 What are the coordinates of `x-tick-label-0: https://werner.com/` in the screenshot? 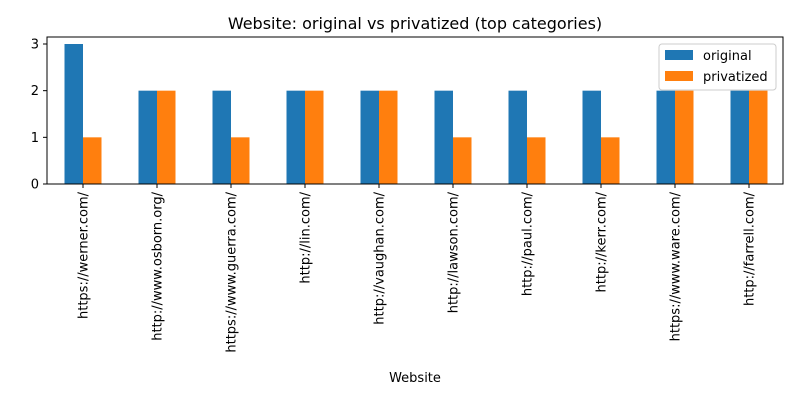 It's located at (84, 255).